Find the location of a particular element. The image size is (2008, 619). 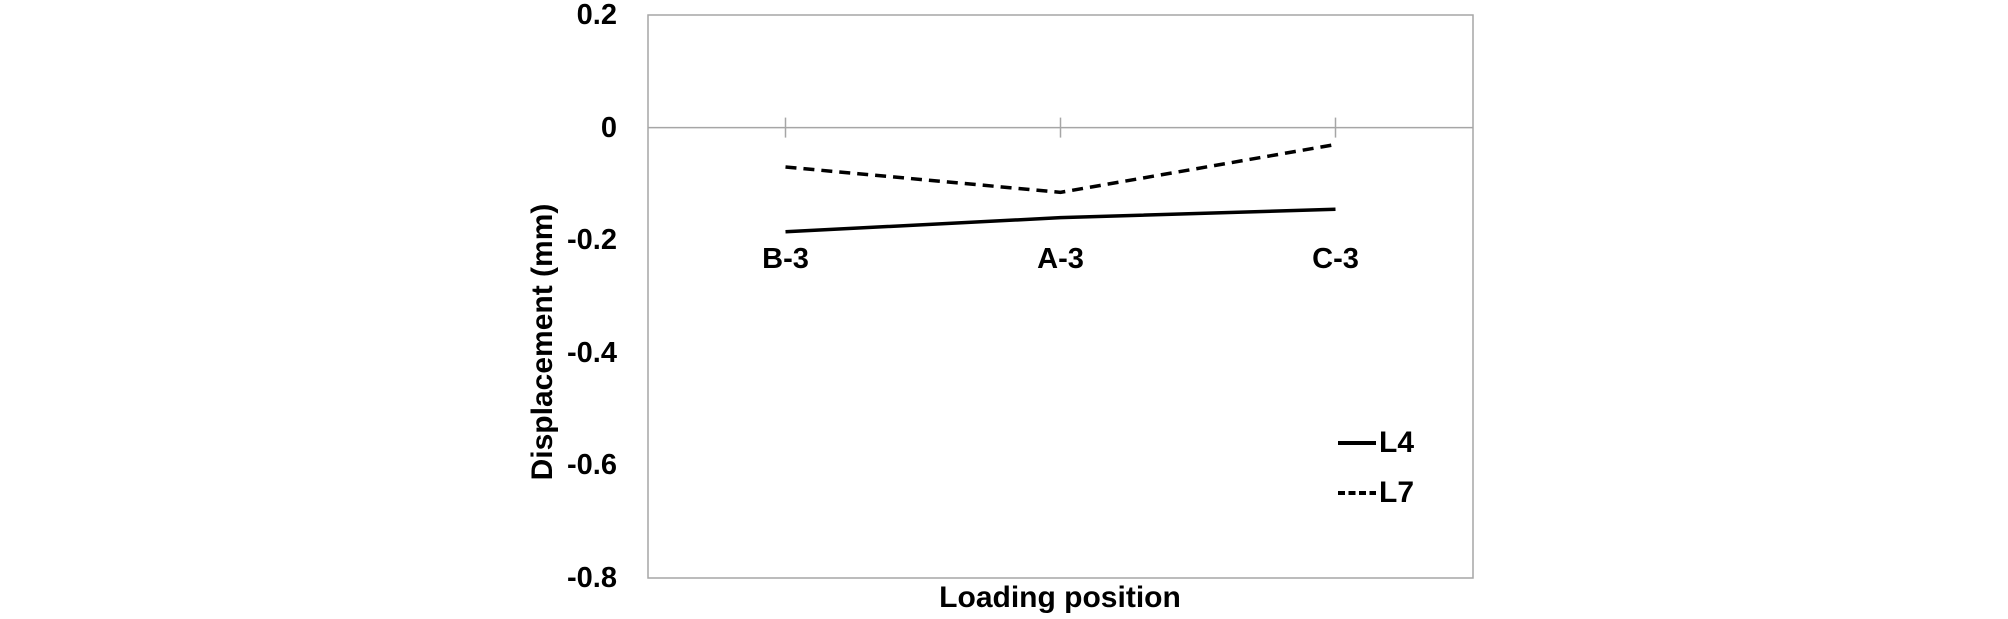

x-category-label: C-3 is located at coordinates (1335, 259).